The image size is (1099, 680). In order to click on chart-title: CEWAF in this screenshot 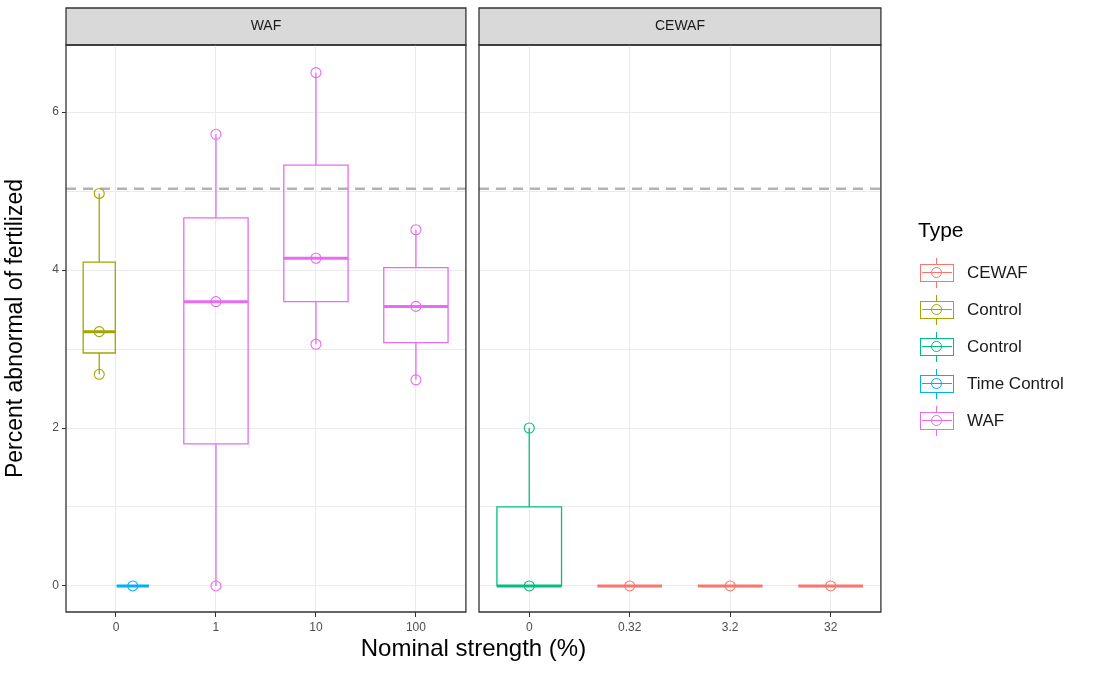, I will do `click(679, 25)`.